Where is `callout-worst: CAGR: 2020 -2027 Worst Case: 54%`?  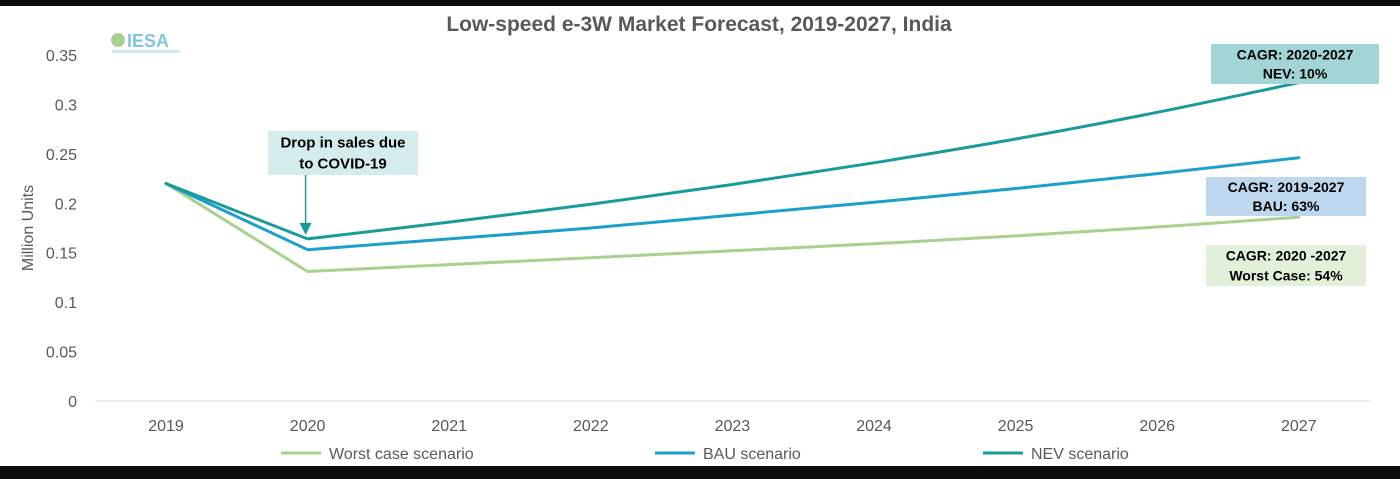
callout-worst: CAGR: 2020 -2027 Worst Case: 54% is located at coordinates (1286, 265).